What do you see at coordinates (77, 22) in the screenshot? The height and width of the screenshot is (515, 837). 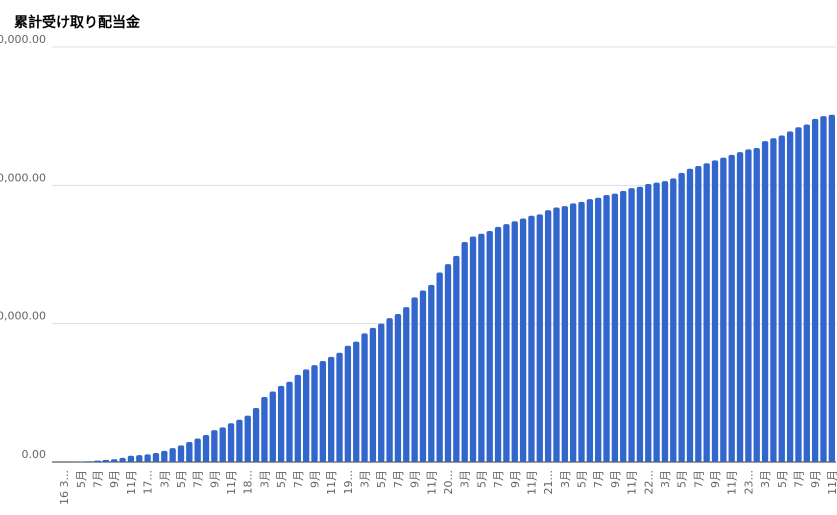 I see `chart-title: 累計受け取り配当金` at bounding box center [77, 22].